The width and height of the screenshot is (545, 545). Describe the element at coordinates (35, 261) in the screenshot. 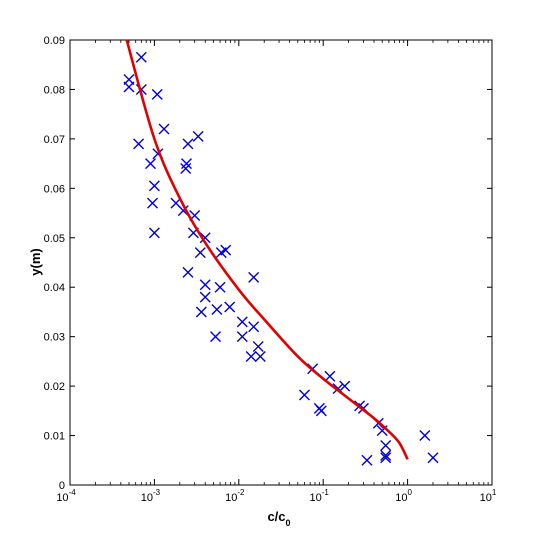

I see `y-axis-title: y(m)` at that location.